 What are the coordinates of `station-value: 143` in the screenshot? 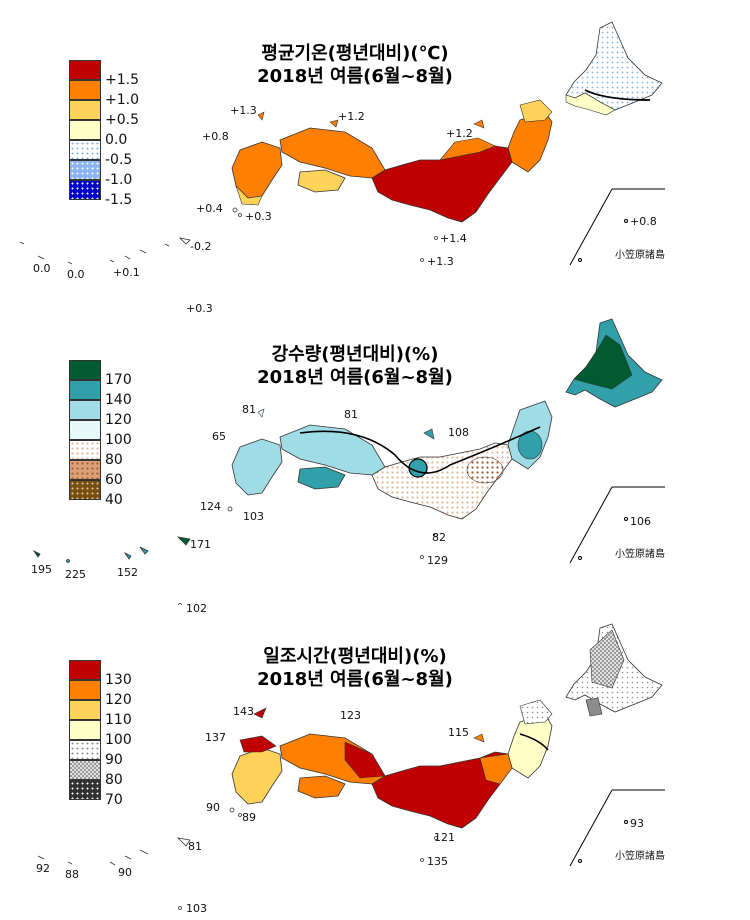 It's located at (243, 711).